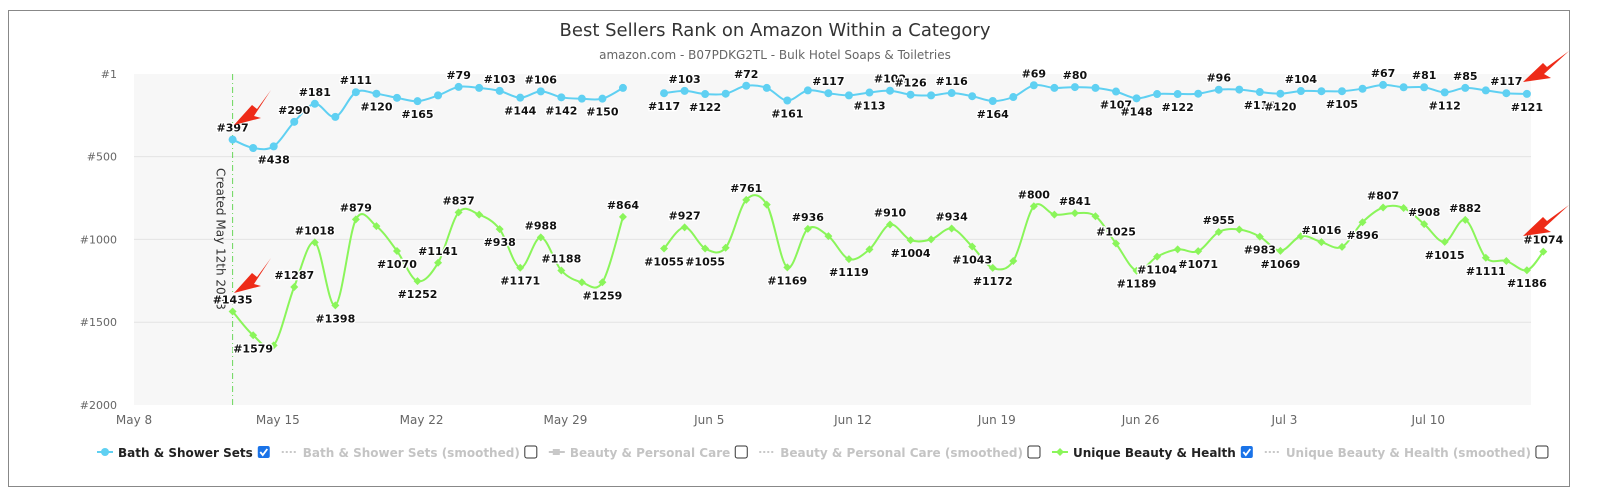 The image size is (1600, 499). I want to click on legend-item-beauty-personal-care: Beauty & Personal Care, so click(648, 452).